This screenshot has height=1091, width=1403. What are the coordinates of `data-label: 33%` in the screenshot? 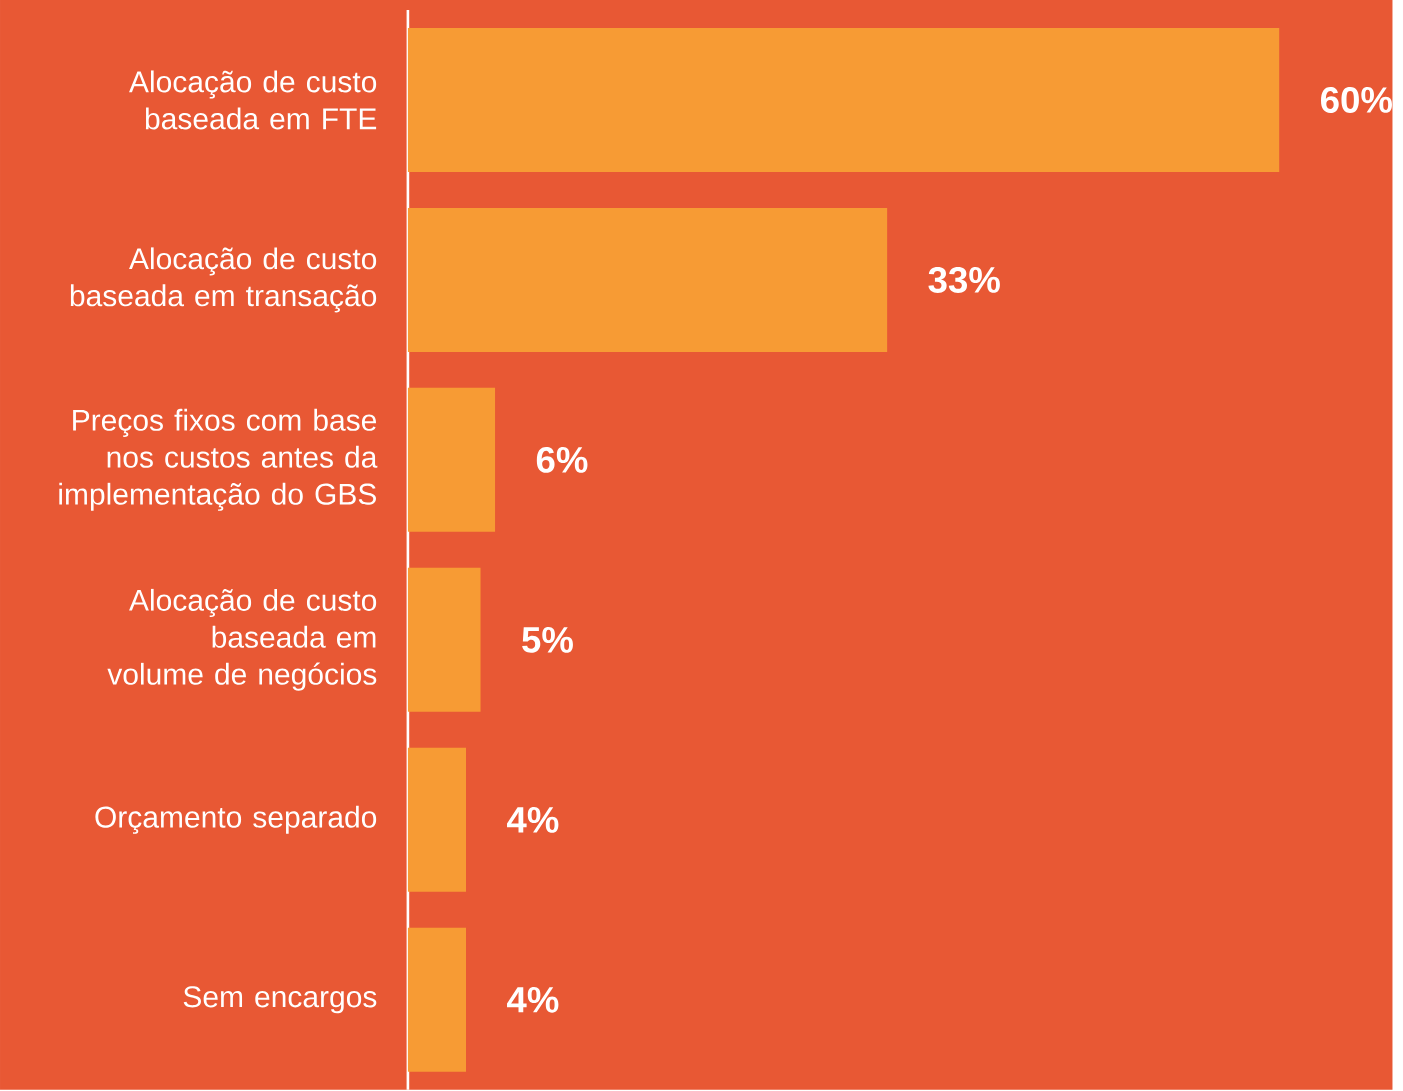 It's located at (964, 279).